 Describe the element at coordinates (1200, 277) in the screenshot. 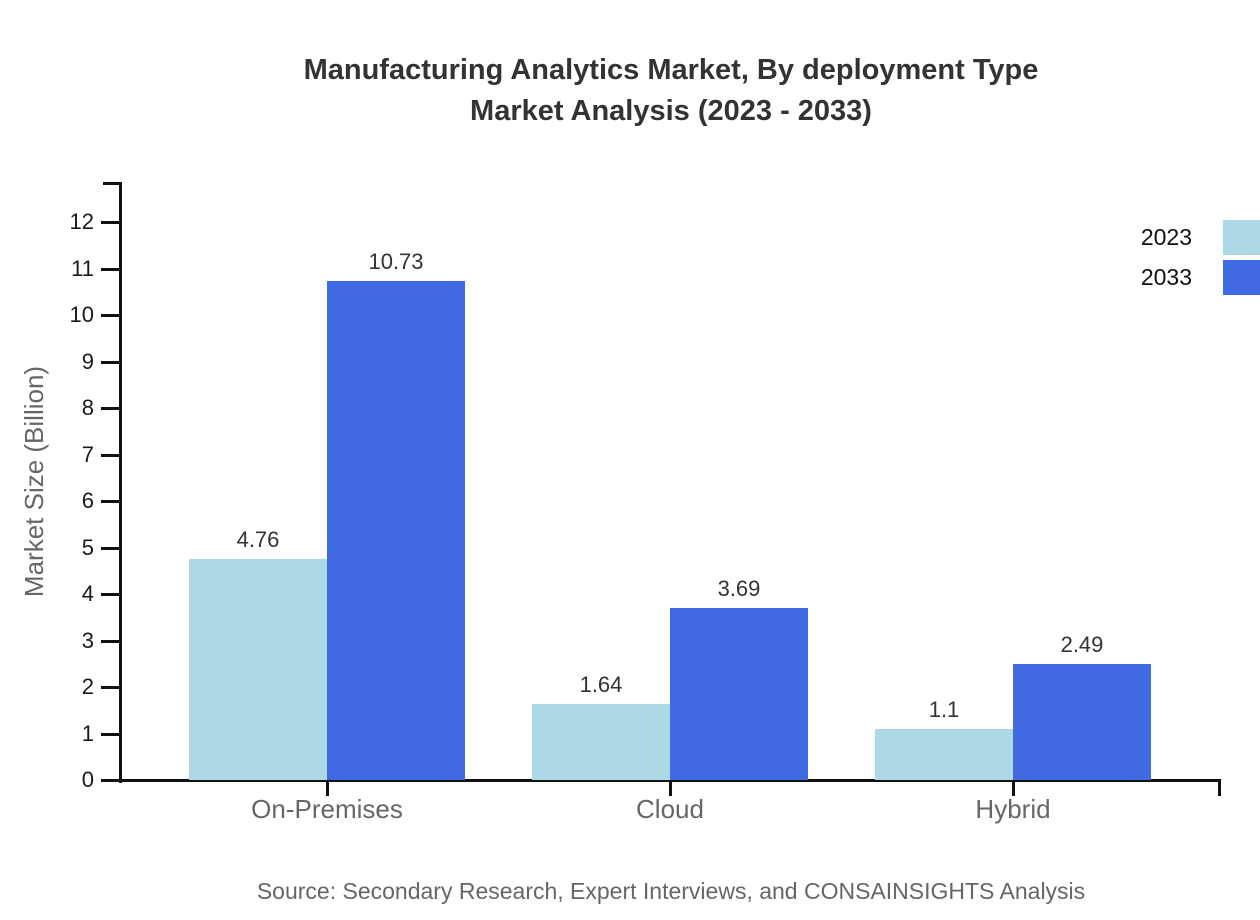

I see `legend-item-2033: 2033` at that location.